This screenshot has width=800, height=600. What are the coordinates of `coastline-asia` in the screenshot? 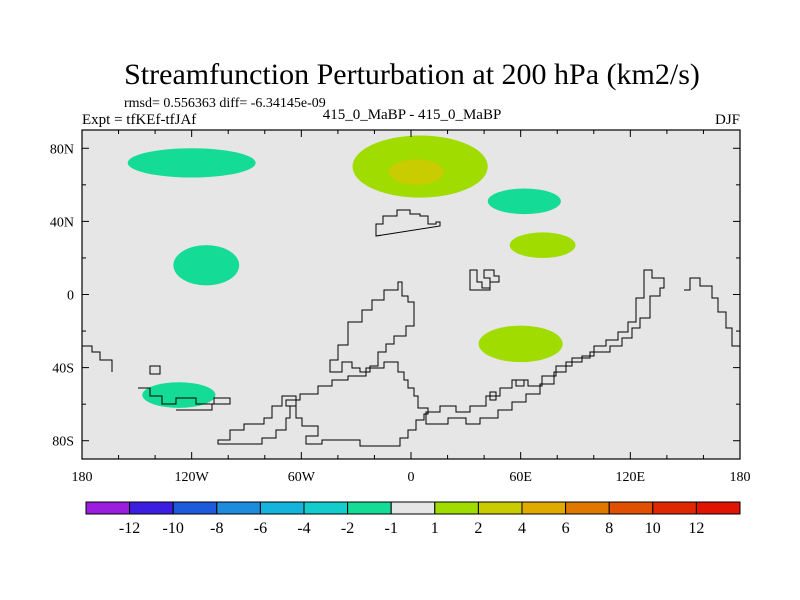 It's located at (484, 280).